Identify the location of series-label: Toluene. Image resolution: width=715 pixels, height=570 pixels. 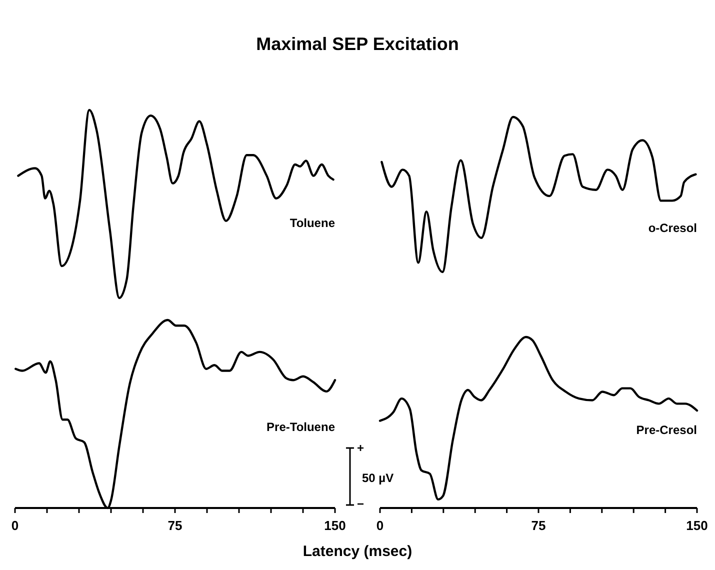
(313, 223).